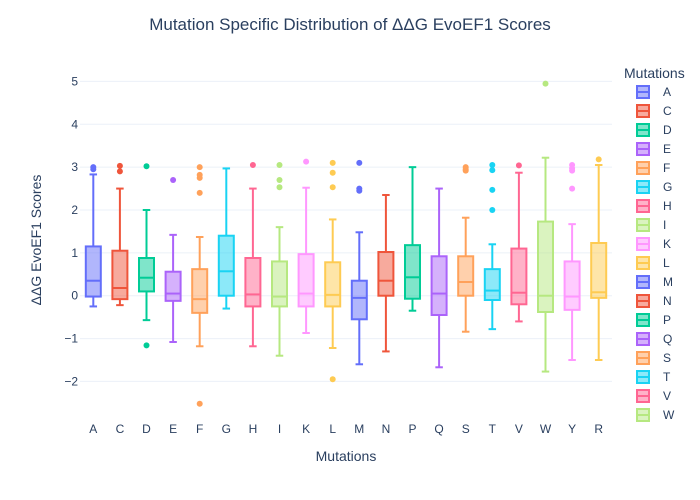 The height and width of the screenshot is (500, 700). What do you see at coordinates (493, 429) in the screenshot?
I see `x-tick-label: T` at bounding box center [493, 429].